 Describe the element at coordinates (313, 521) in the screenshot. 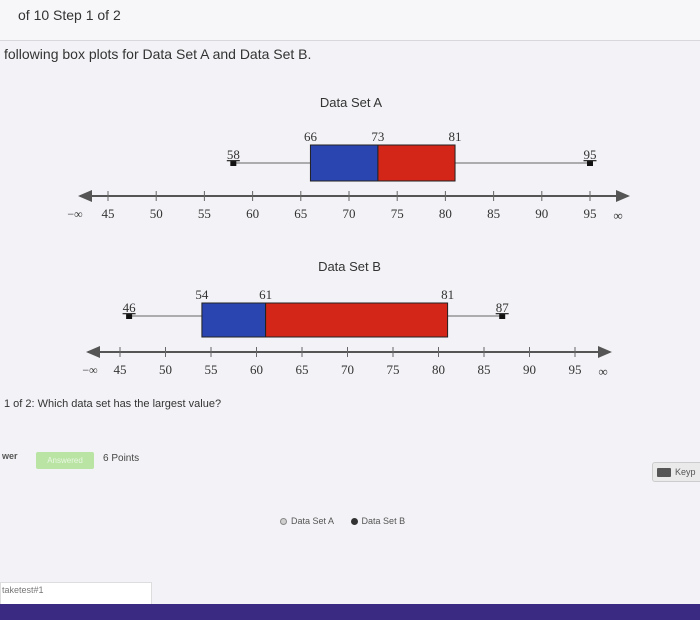

I see `option-label-a: Data Set A` at that location.